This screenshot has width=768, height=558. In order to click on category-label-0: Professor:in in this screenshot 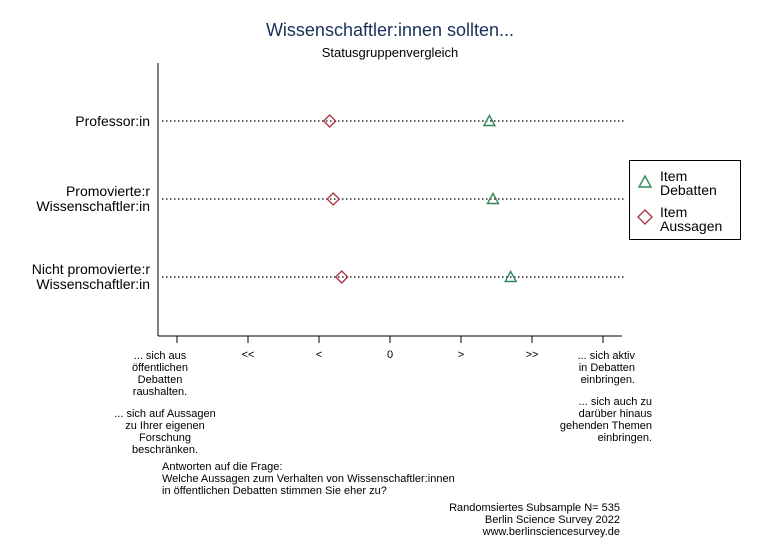, I will do `click(112, 120)`.